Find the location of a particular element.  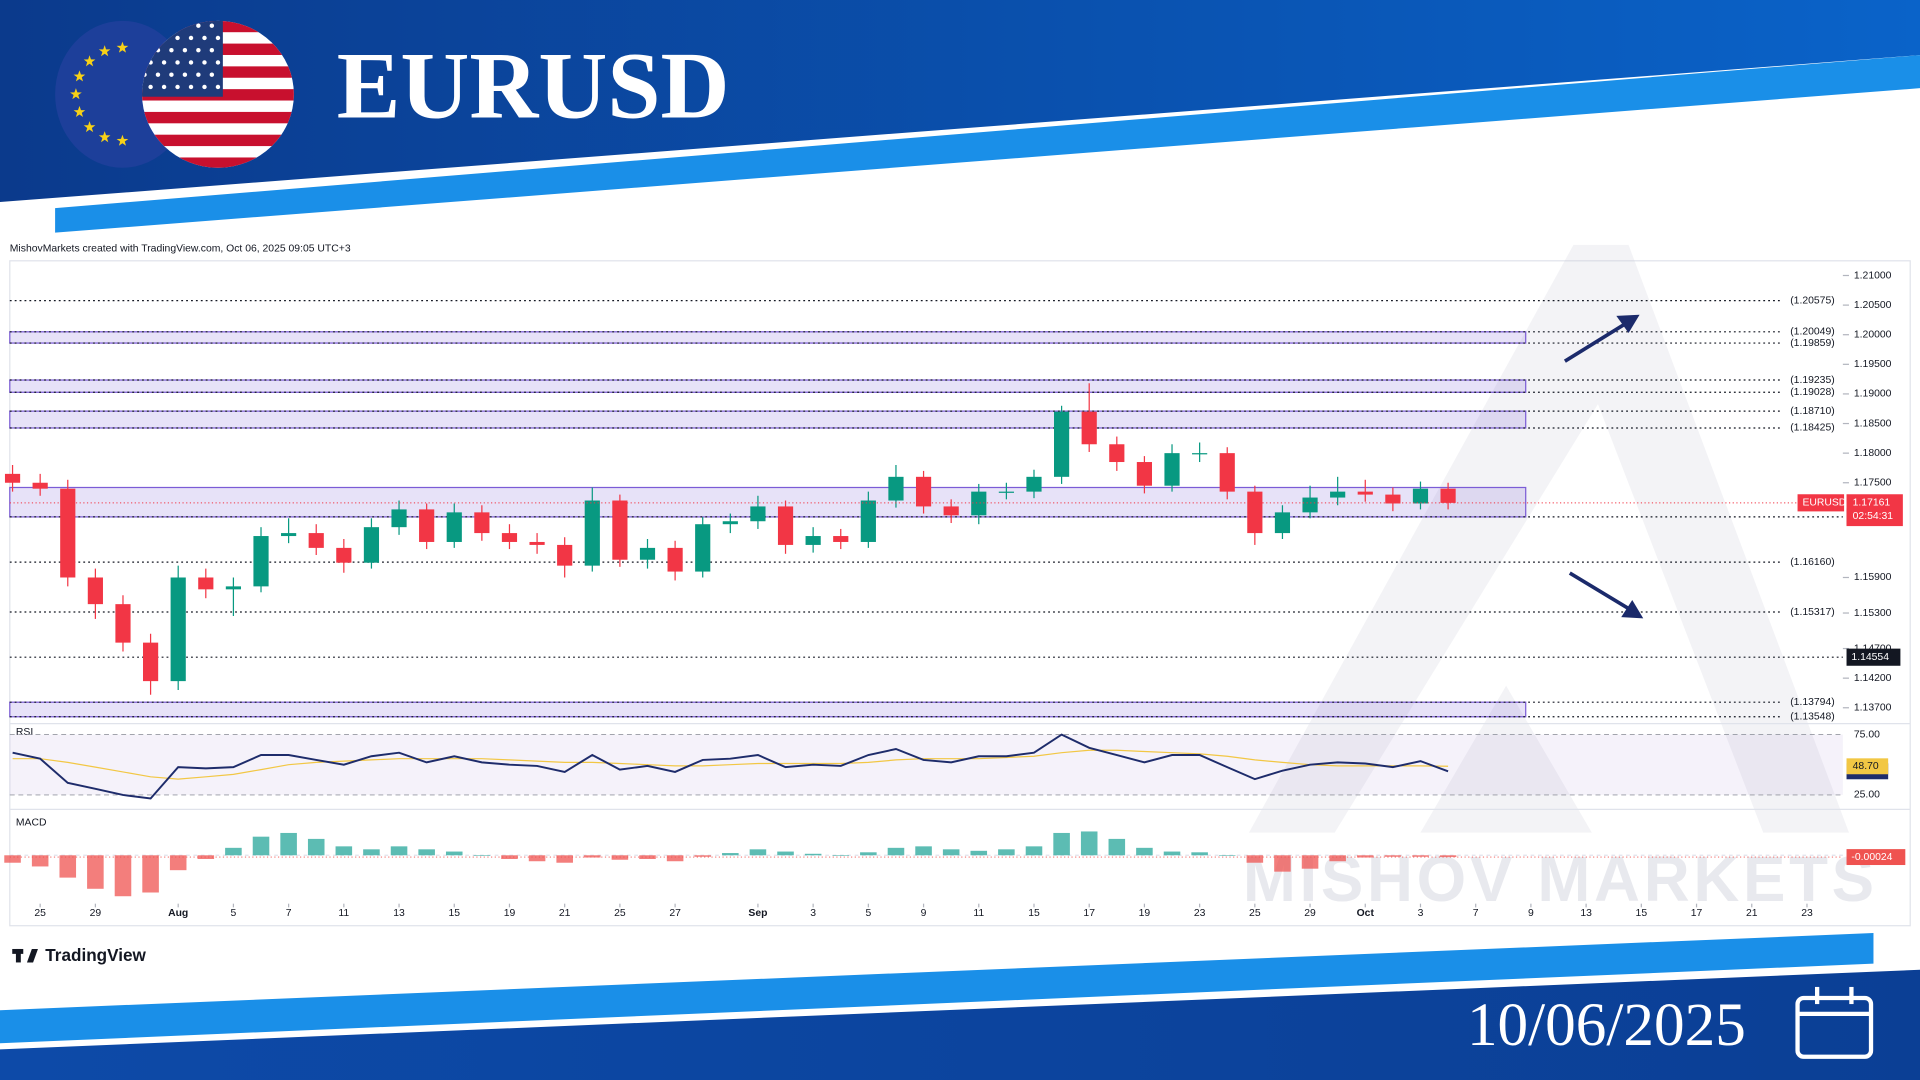

footer-band is located at coordinates (960, 1024).